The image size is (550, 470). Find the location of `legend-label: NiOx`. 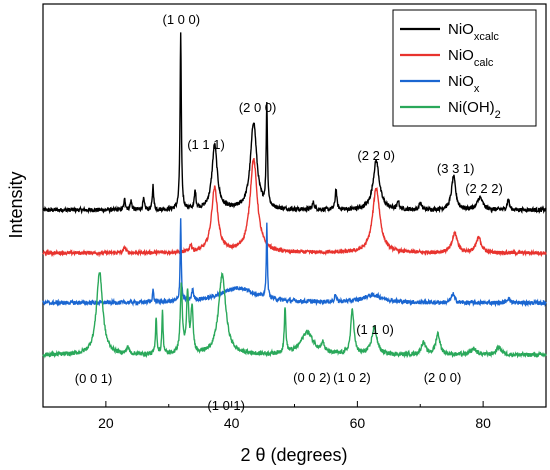

legend-label: NiOx is located at coordinates (464, 84).